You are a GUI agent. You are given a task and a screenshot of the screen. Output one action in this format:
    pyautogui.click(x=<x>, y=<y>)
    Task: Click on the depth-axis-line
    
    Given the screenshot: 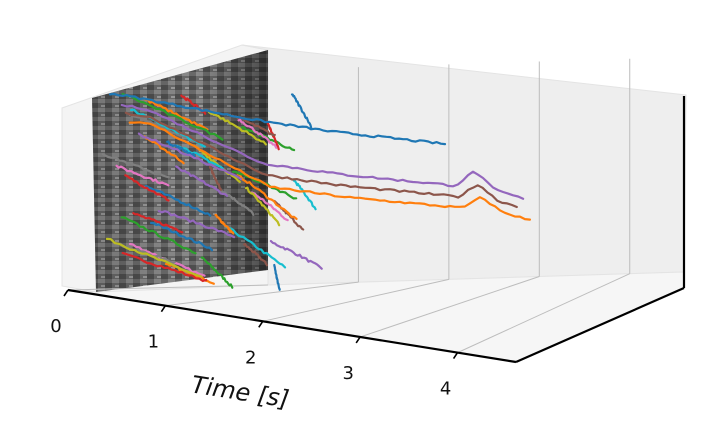 What is the action you would take?
    pyautogui.click(x=600, y=325)
    